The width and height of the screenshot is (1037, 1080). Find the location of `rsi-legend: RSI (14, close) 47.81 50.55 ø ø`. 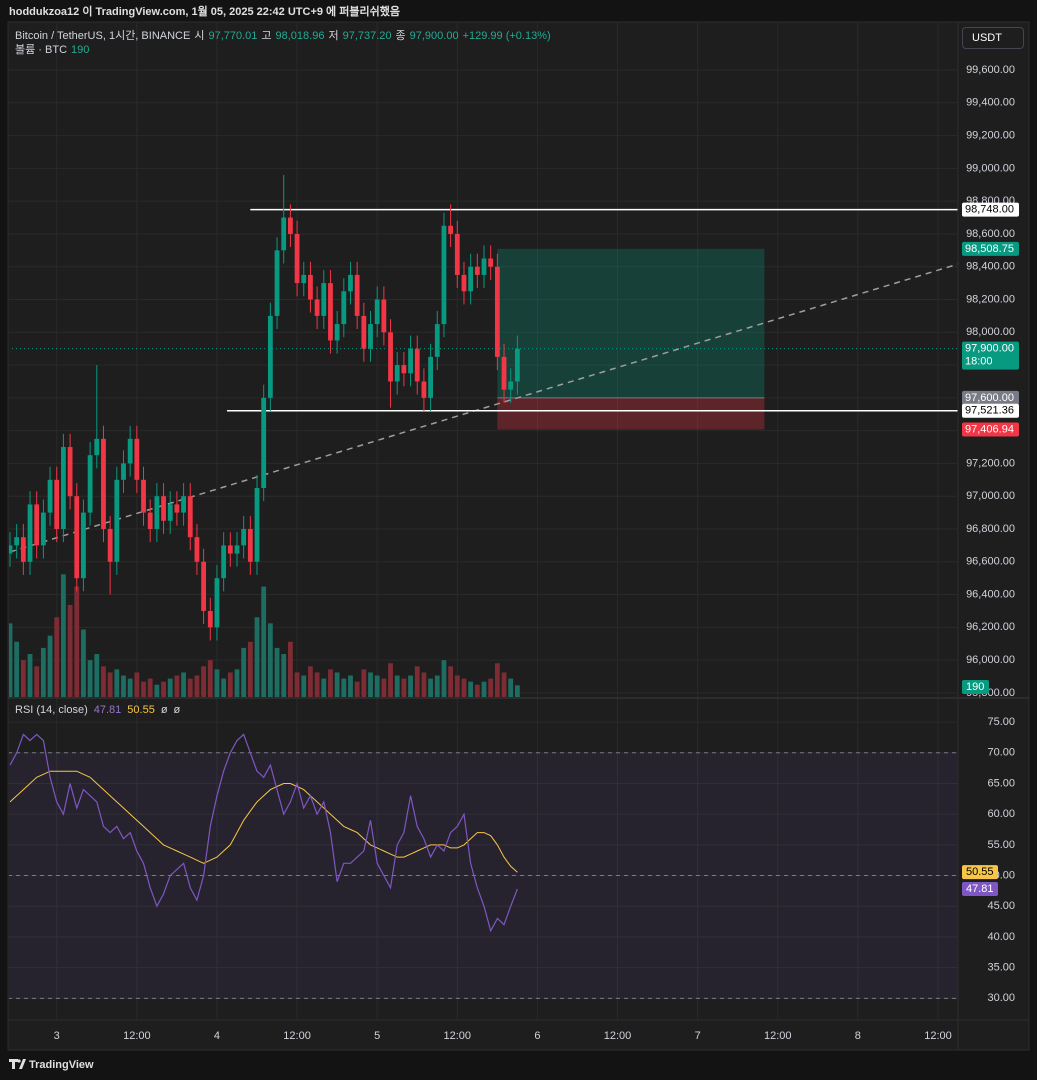

rsi-legend: RSI (14, close) 47.81 50.55 ø ø is located at coordinates (97, 710).